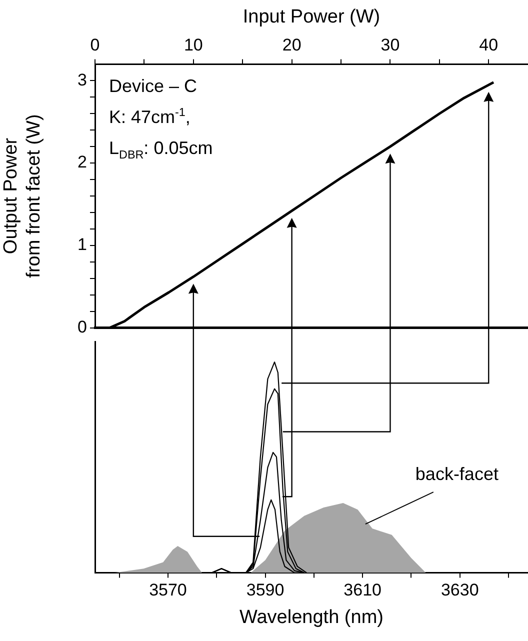 This screenshot has width=528, height=641. What do you see at coordinates (456, 474) in the screenshot?
I see `annotation: back-facet` at bounding box center [456, 474].